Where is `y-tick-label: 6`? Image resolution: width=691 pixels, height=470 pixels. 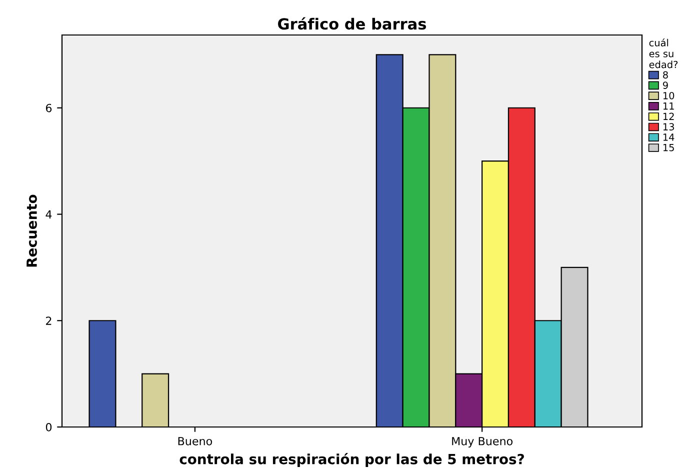
y-tick-label: 6 is located at coordinates (49, 108).